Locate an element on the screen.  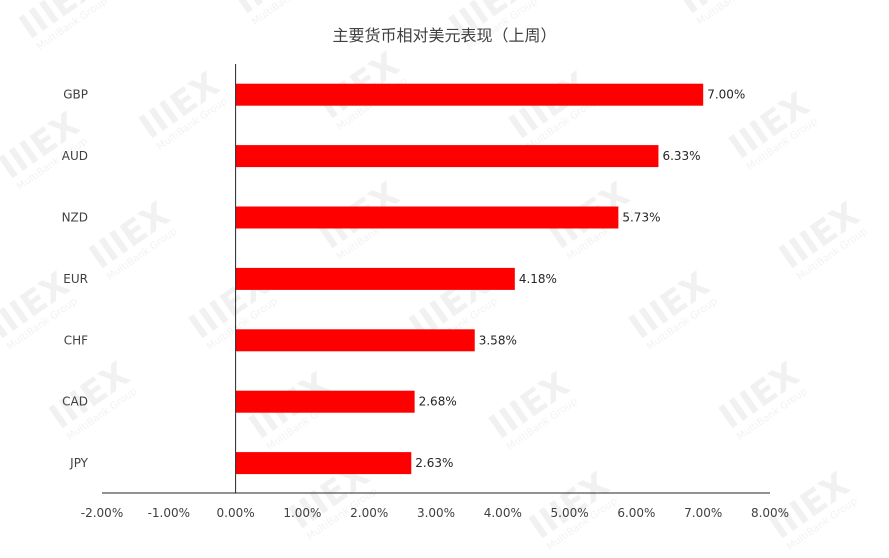
category-label-jpy: JPY is located at coordinates (79, 463).